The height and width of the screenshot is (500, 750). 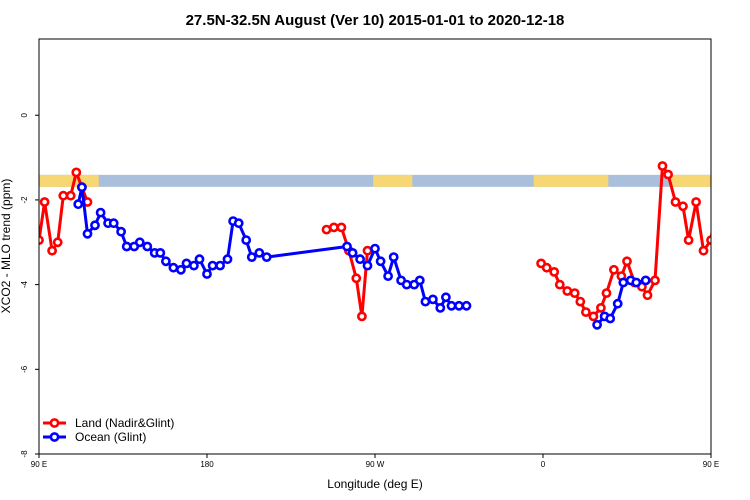 What do you see at coordinates (347, 271) in the screenshot?
I see `series-line-land` at bounding box center [347, 271].